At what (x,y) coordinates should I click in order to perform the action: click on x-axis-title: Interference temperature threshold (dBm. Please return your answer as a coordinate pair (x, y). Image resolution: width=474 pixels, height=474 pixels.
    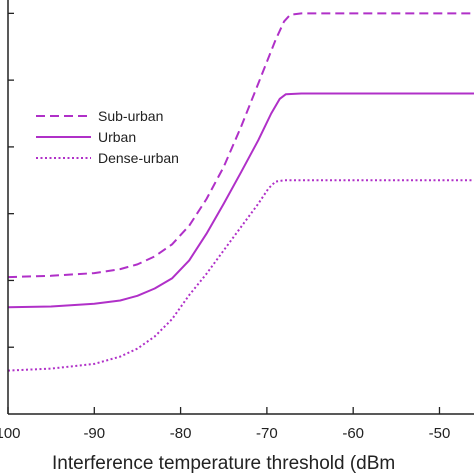
    Looking at the image, I should click on (223, 463).